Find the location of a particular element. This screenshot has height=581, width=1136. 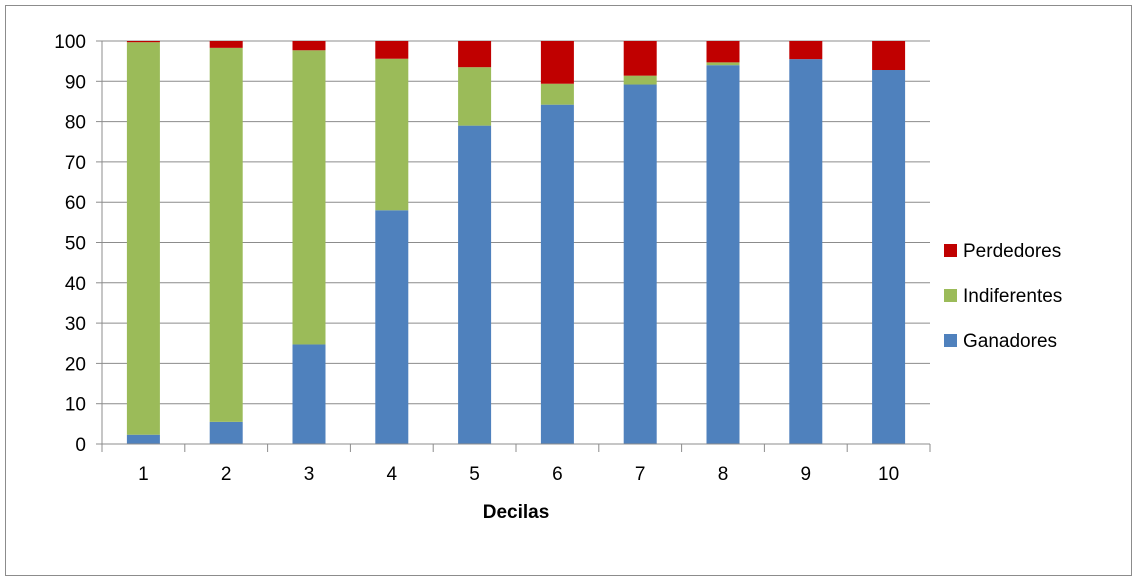

x-tick-label: 1 is located at coordinates (143, 474).